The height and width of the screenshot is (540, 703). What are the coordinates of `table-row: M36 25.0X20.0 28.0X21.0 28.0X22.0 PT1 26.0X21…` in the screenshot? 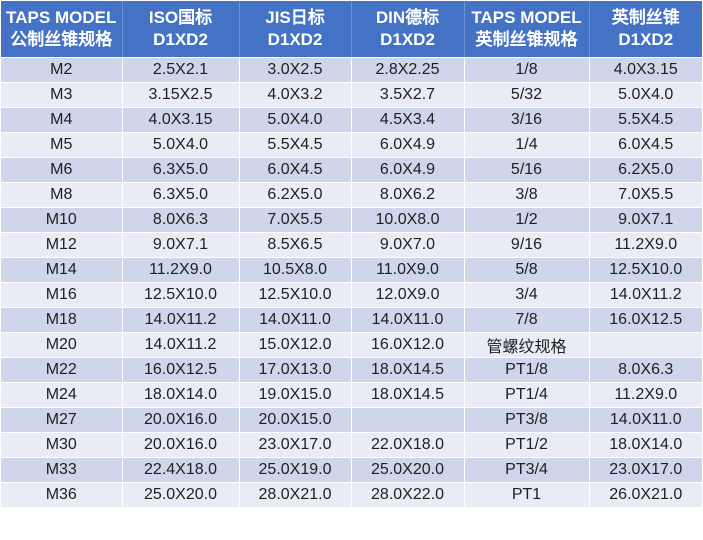 It's located at (351, 495).